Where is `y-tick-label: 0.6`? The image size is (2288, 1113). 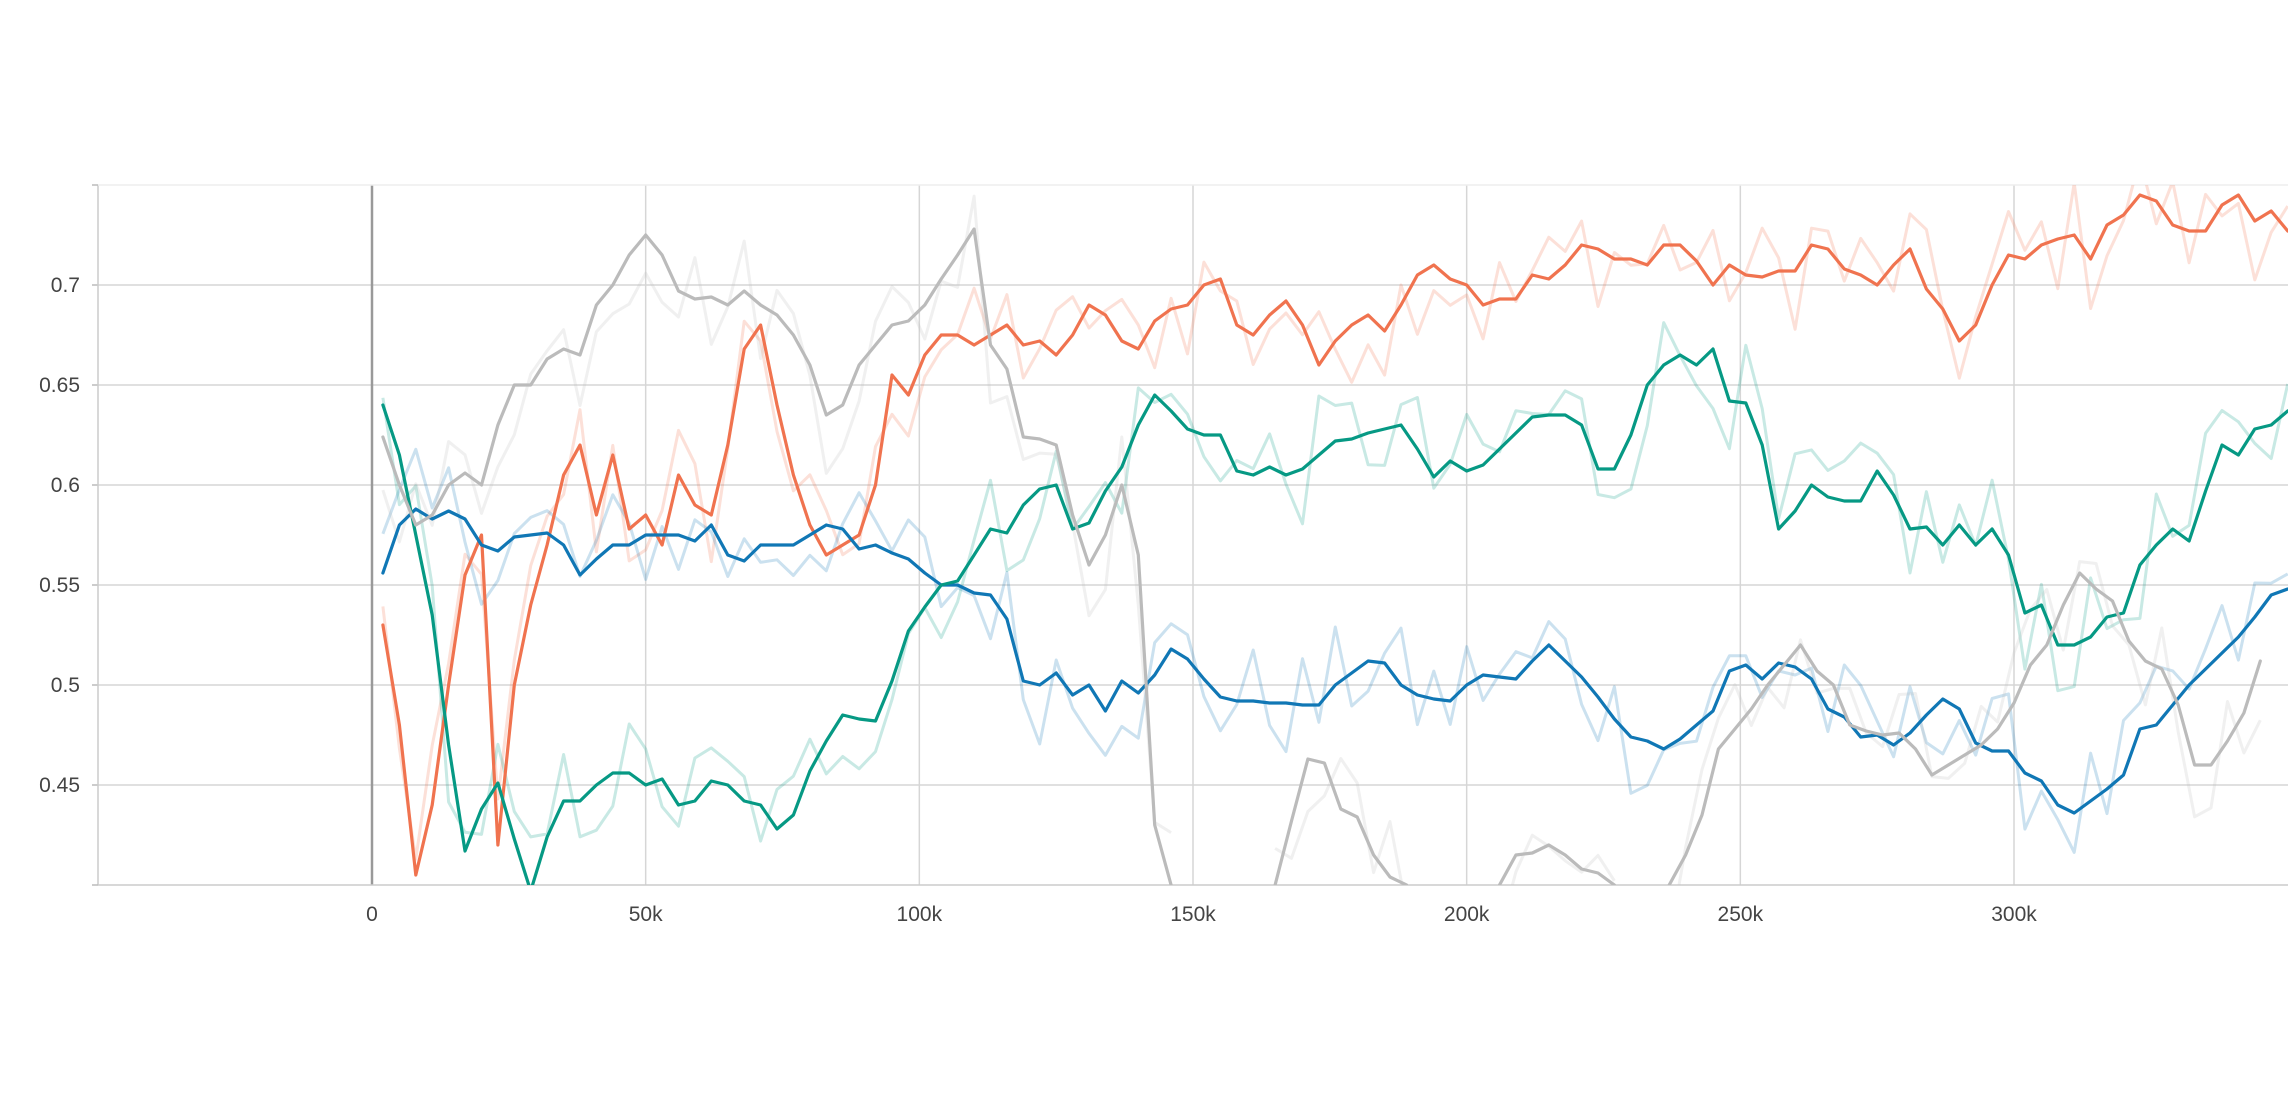
y-tick-label: 0.6 is located at coordinates (65, 485).